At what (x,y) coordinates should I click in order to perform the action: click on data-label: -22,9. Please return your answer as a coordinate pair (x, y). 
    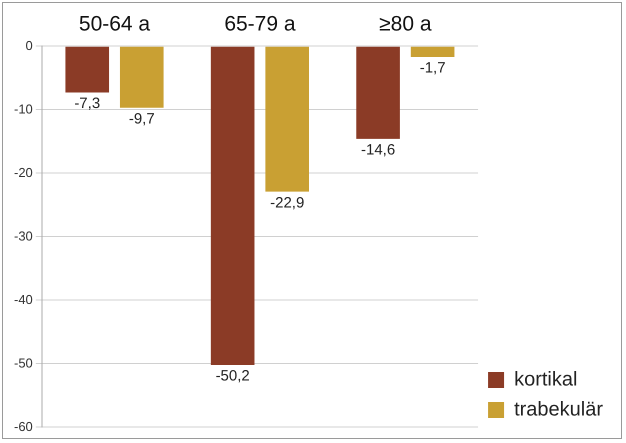
    Looking at the image, I should click on (287, 203).